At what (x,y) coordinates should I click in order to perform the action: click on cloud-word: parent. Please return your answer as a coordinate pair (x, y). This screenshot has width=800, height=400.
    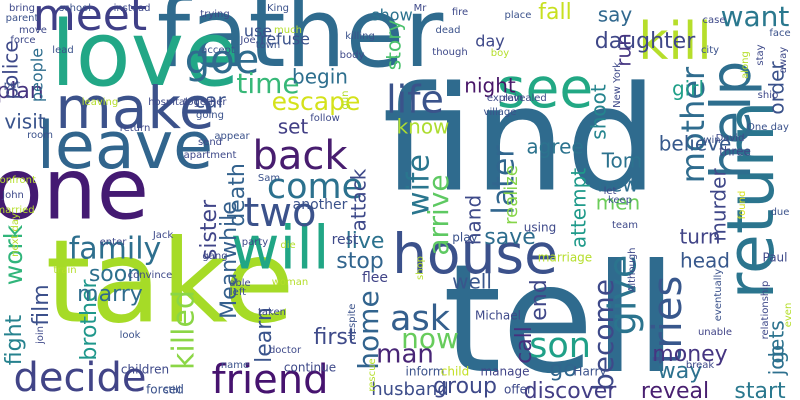
    Looking at the image, I should click on (22, 18).